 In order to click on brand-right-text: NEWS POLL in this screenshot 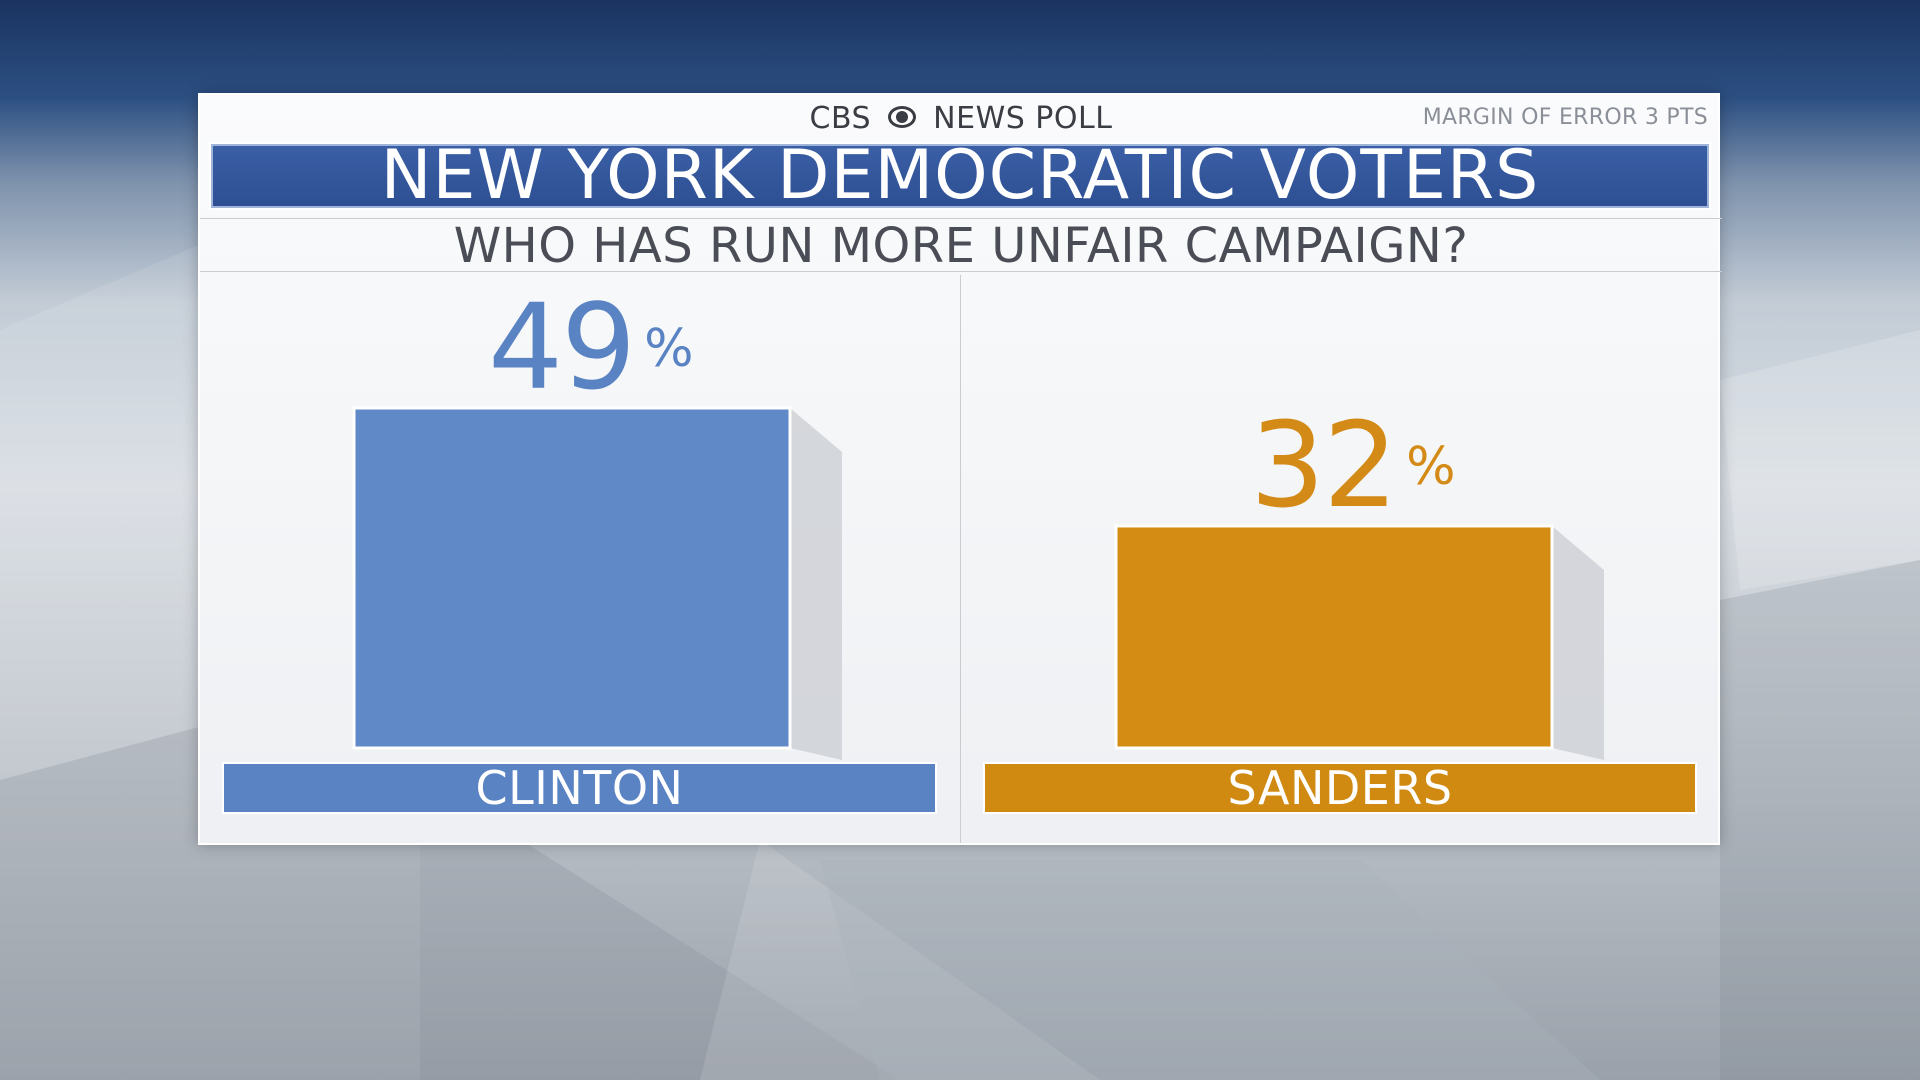, I will do `click(1023, 118)`.